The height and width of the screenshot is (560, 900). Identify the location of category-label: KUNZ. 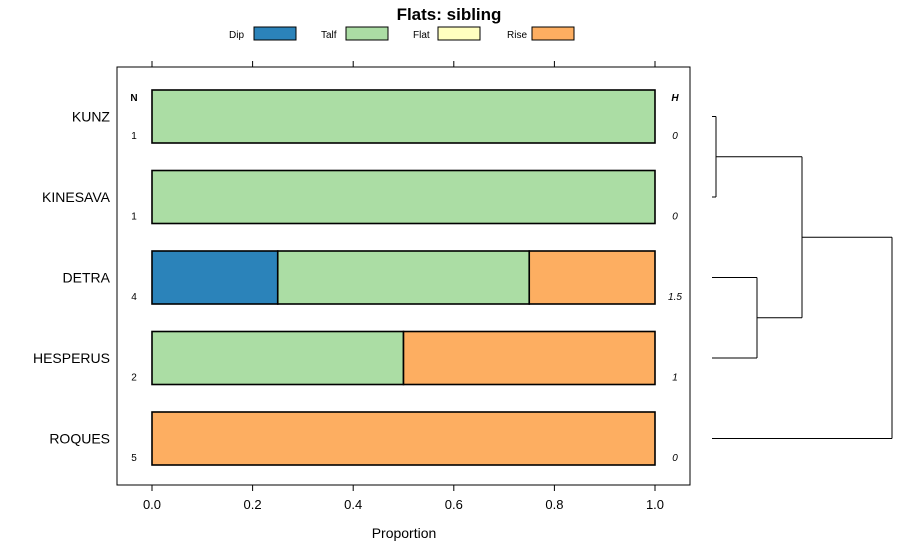
(91, 117).